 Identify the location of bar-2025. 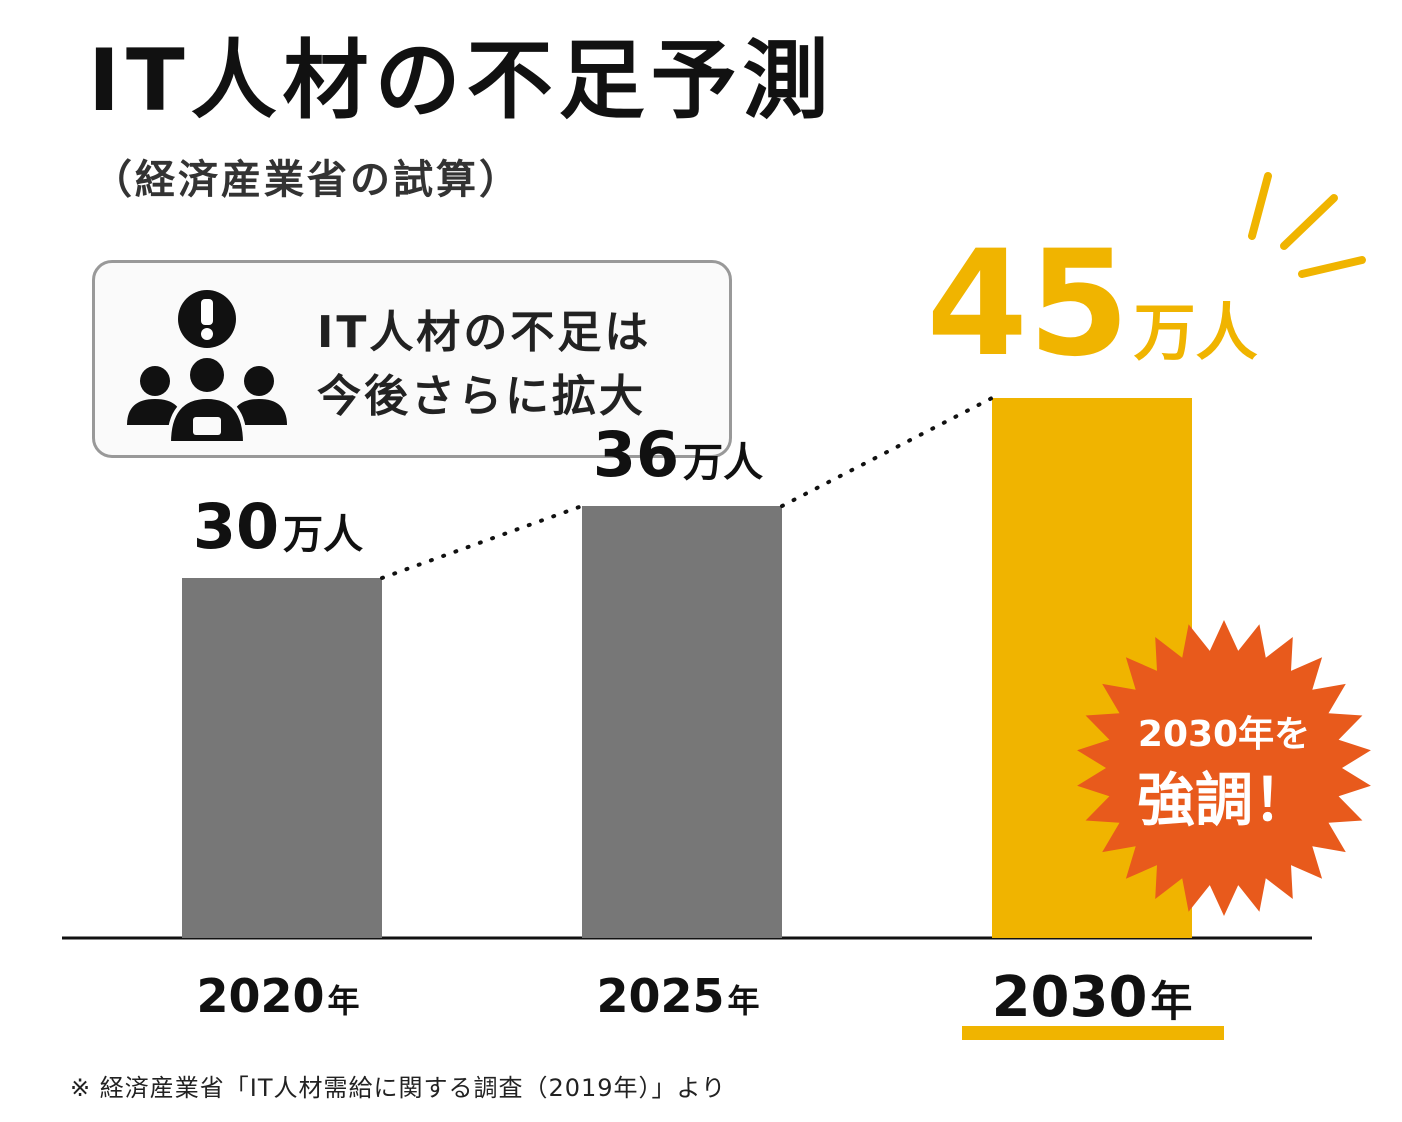
(682, 722).